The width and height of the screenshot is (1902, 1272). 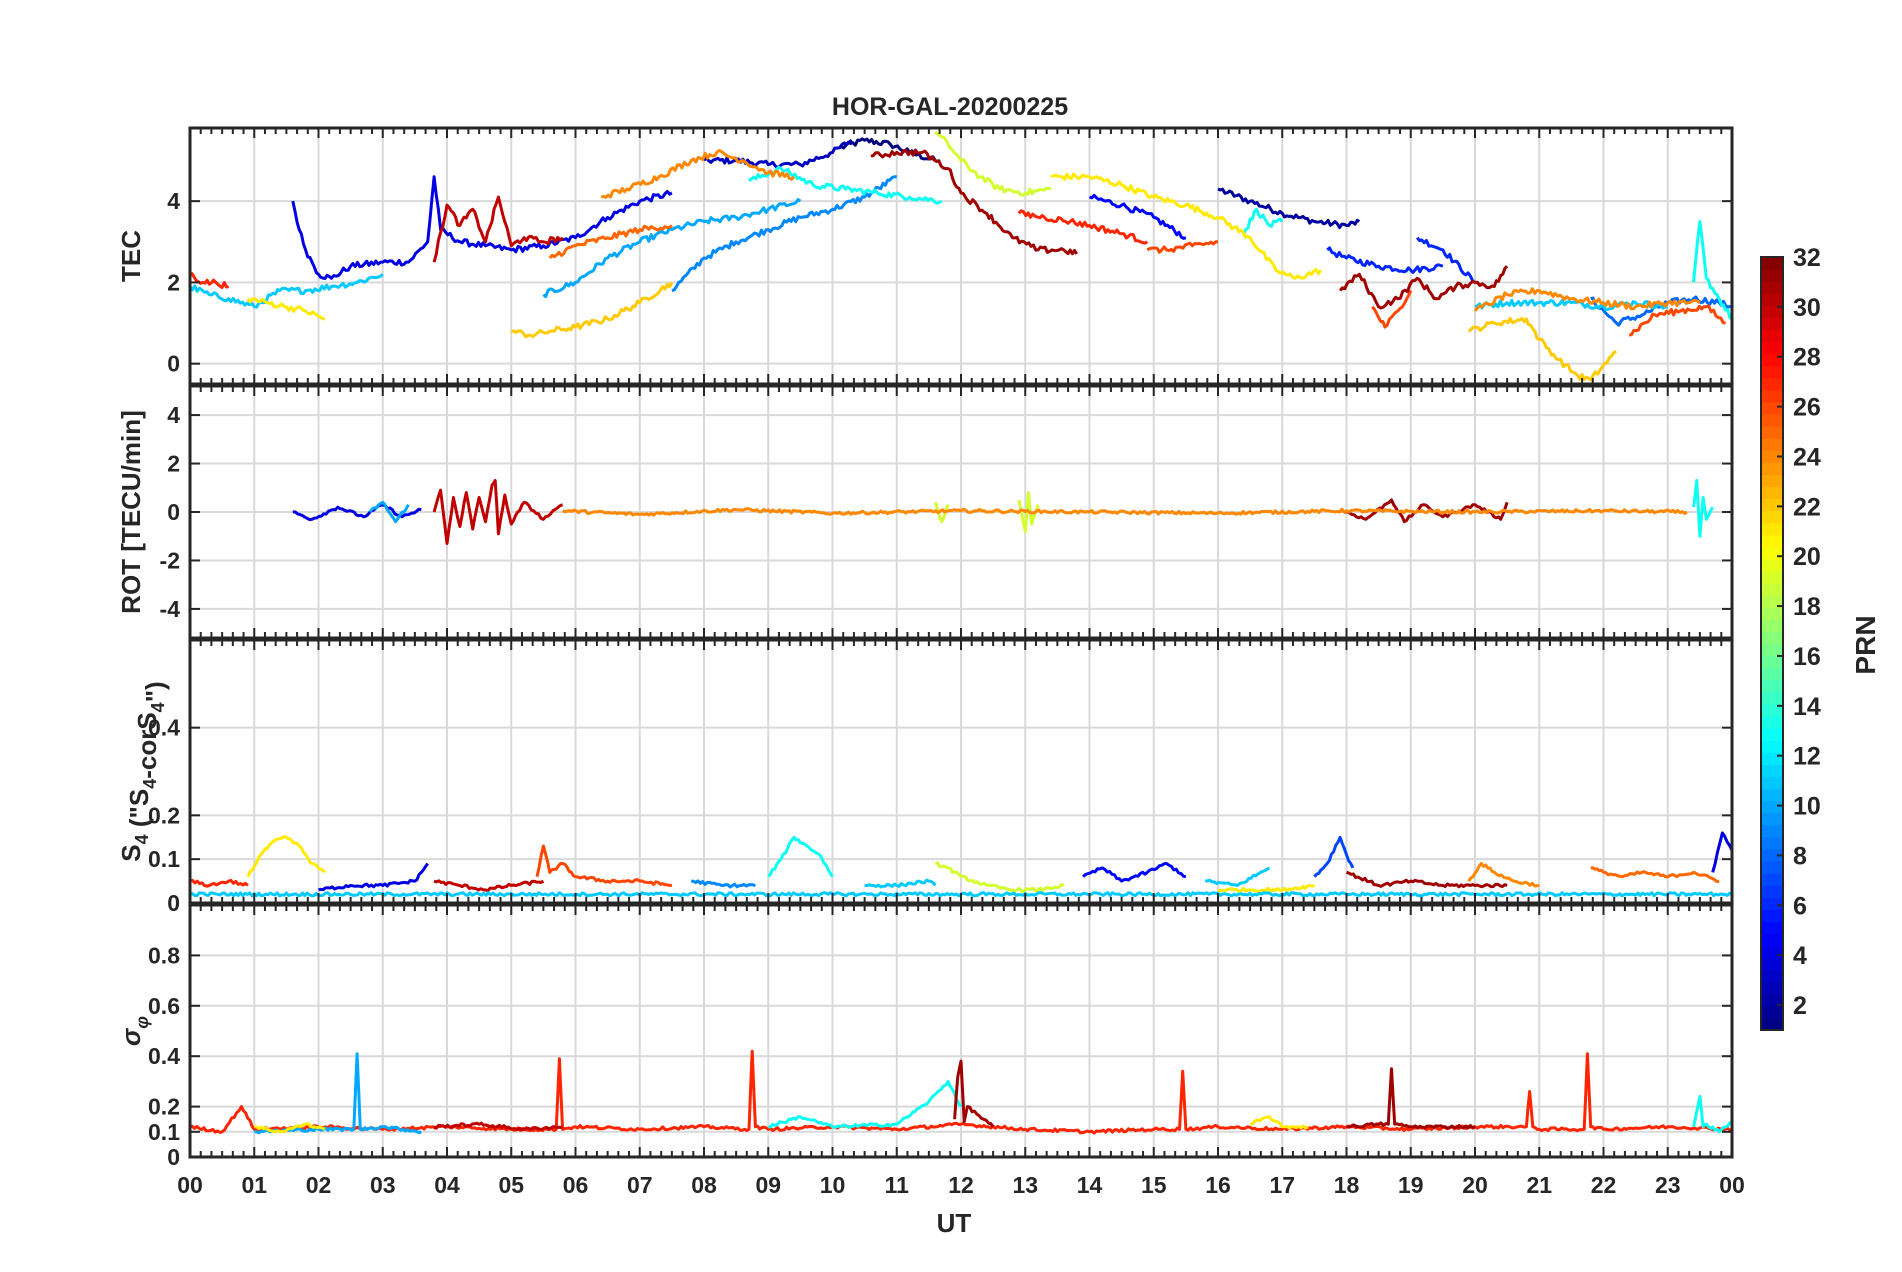 I want to click on x-tick-label: 09, so click(x=768, y=1185).